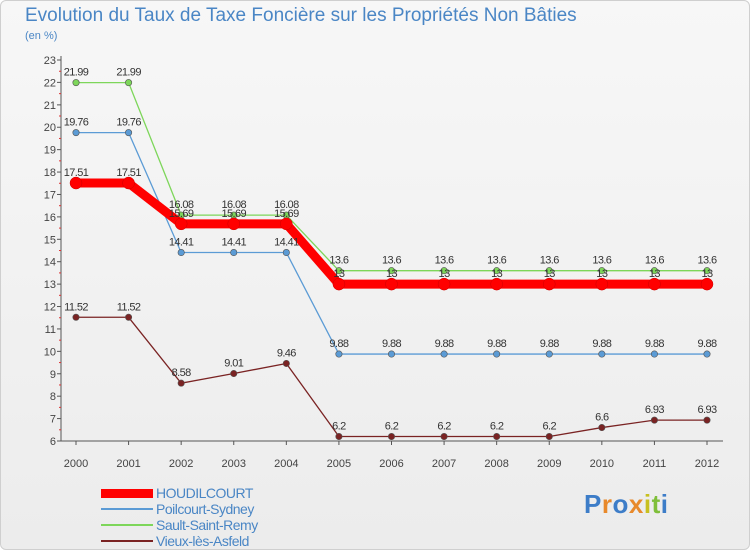 The width and height of the screenshot is (750, 550). What do you see at coordinates (53, 397) in the screenshot?
I see `y-tick-label: 8` at bounding box center [53, 397].